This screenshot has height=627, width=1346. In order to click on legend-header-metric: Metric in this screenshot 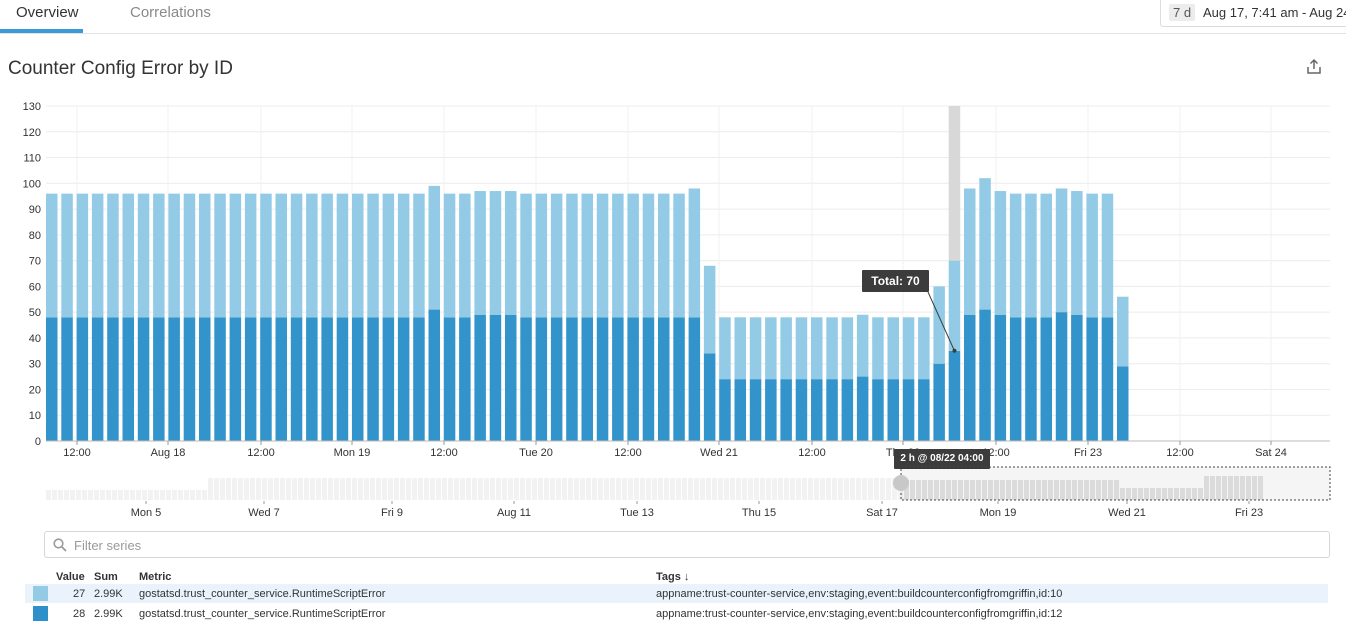, I will do `click(155, 577)`.